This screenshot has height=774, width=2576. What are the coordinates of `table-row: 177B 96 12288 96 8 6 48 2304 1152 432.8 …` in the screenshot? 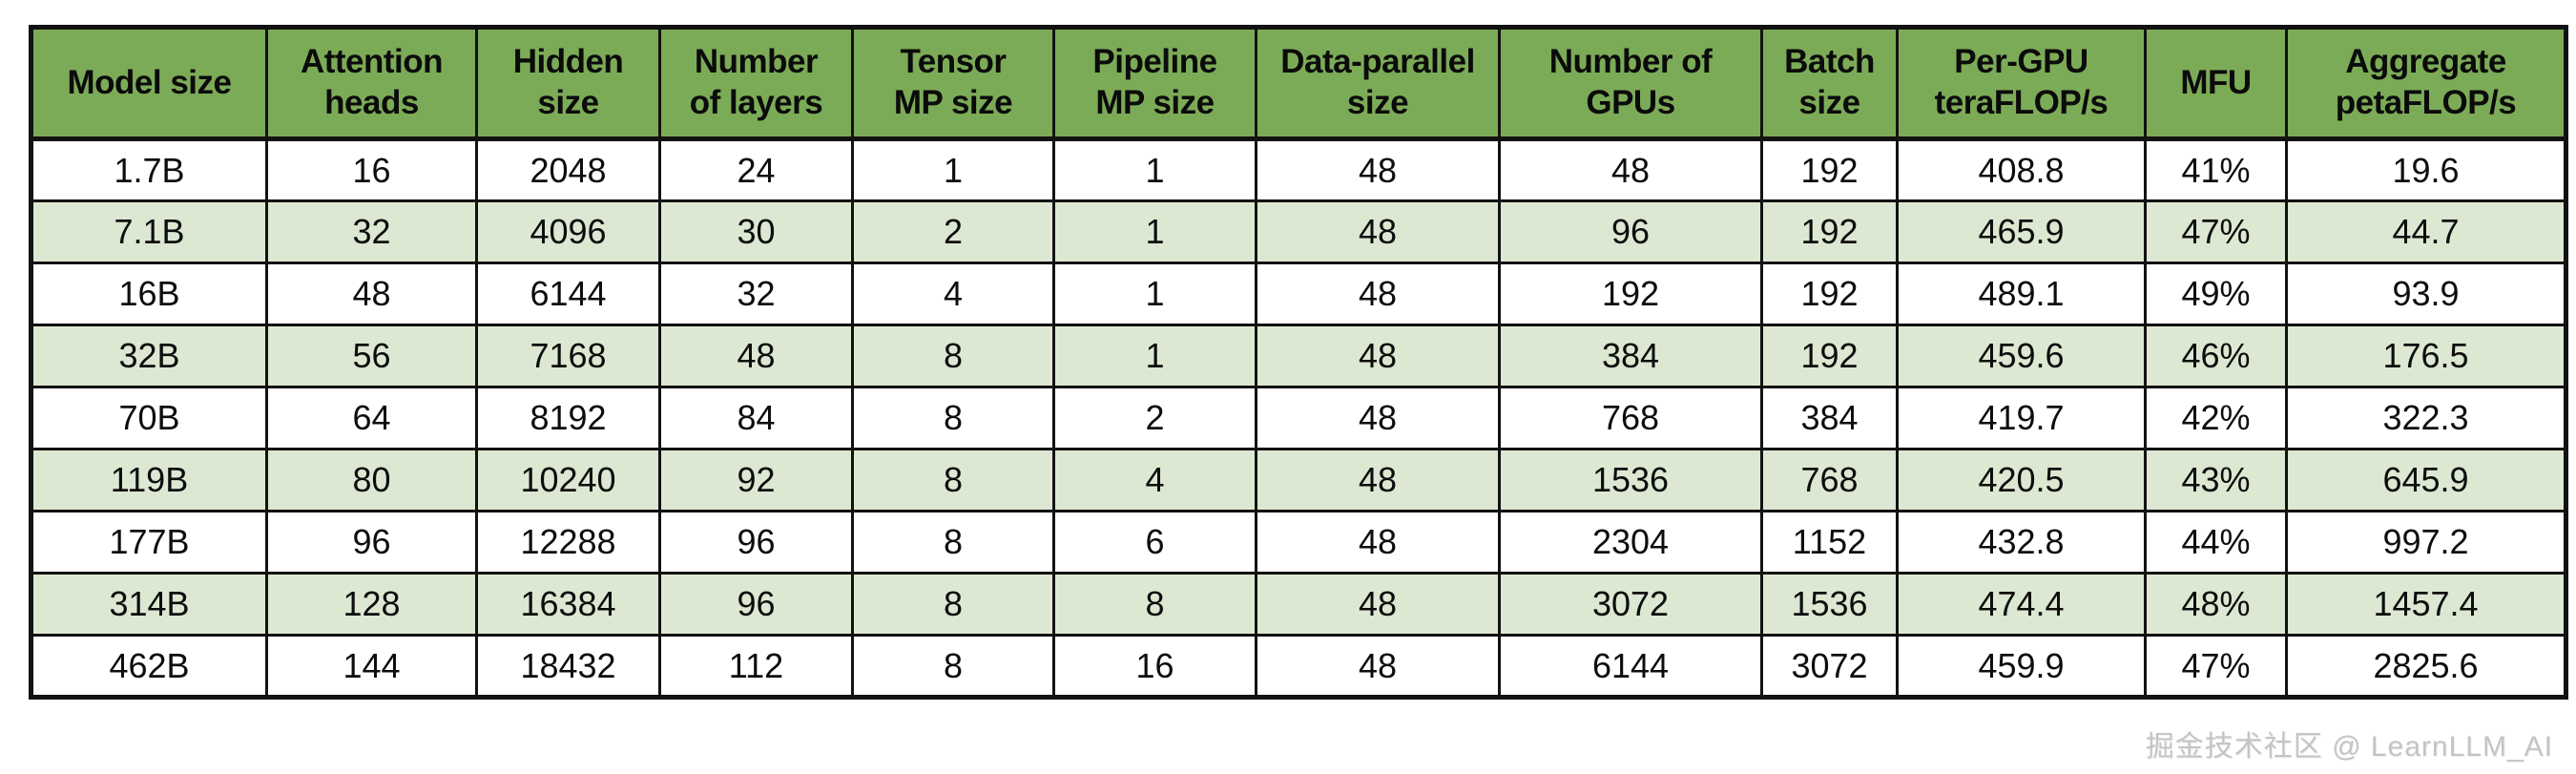 It's located at (1298, 542).